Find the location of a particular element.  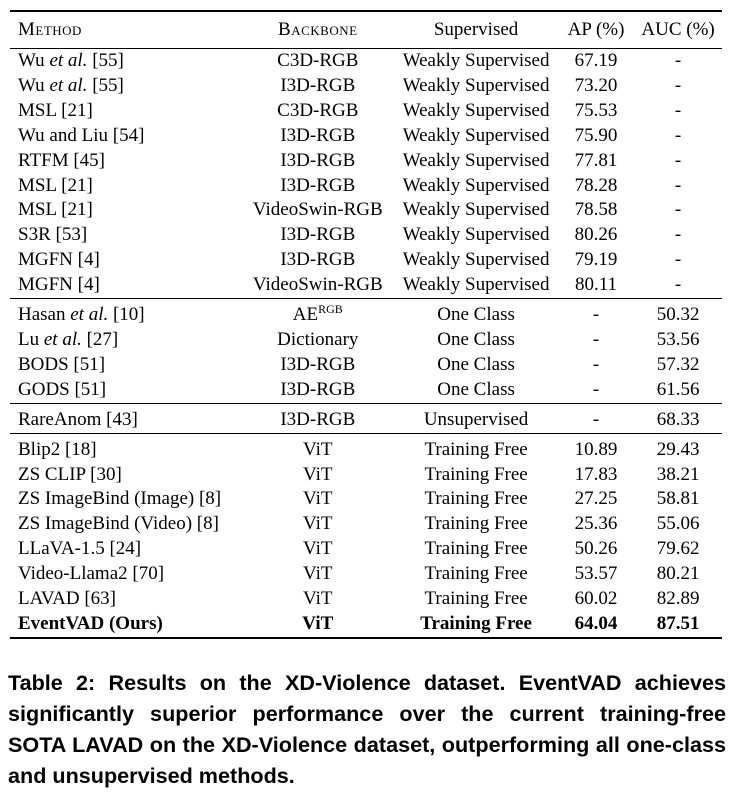

cell-ap: 75.90 is located at coordinates (596, 135).